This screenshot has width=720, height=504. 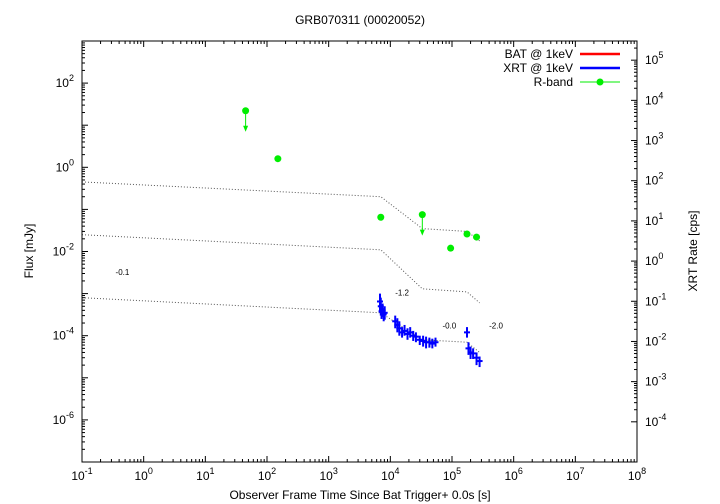 What do you see at coordinates (539, 54) in the screenshot?
I see `legend-label: BAT @ 1keV` at bounding box center [539, 54].